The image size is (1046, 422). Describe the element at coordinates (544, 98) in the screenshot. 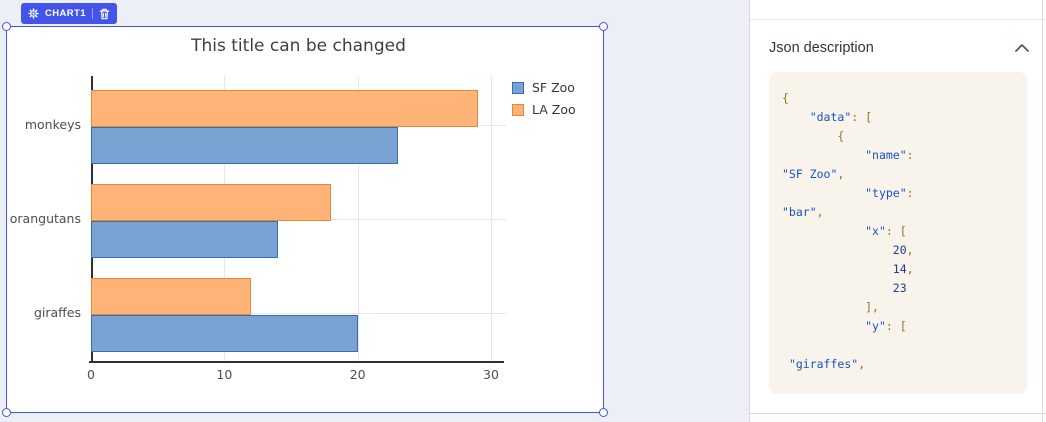

I see `chart-legend: SF Zoo LA Zoo` at that location.